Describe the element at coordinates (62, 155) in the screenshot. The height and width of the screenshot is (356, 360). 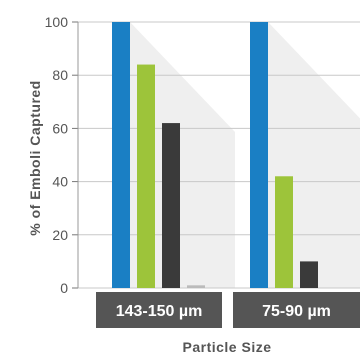
I see `y-tick-layer: 0 20 40 60 80 100` at that location.